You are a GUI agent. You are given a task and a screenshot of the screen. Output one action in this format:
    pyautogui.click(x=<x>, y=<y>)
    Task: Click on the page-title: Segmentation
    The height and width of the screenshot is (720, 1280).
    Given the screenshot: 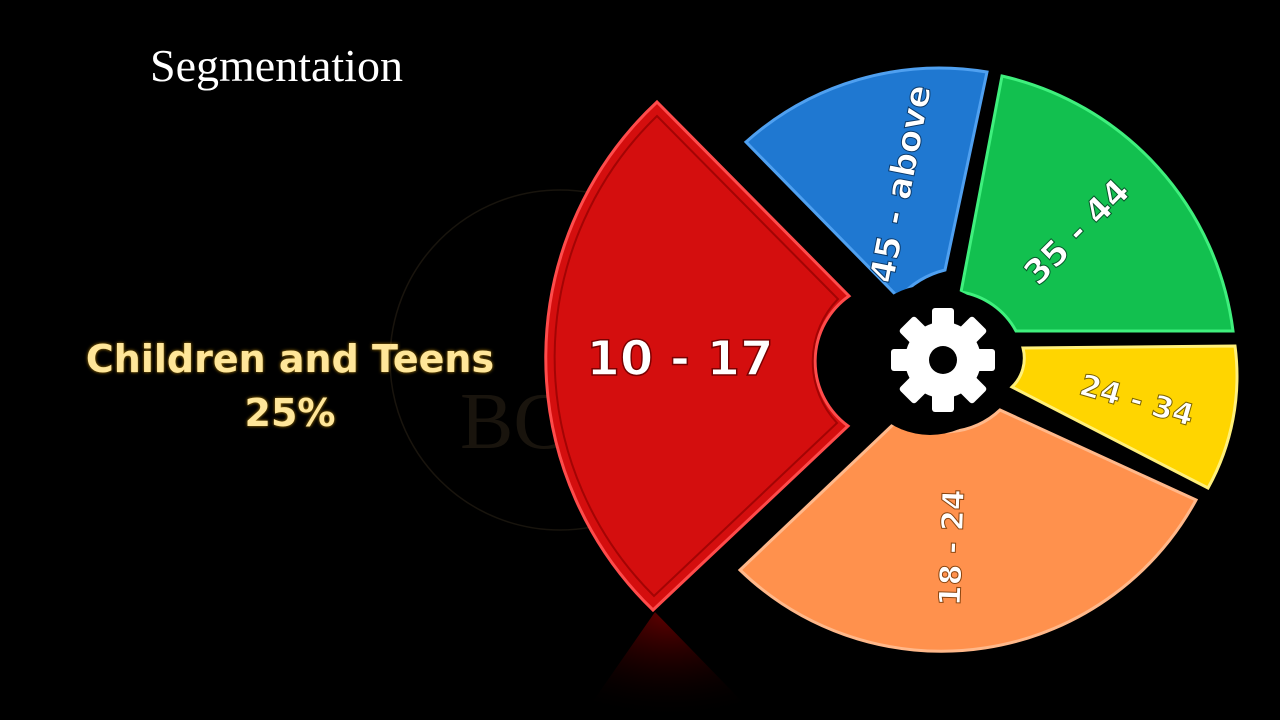 What is the action you would take?
    pyautogui.click(x=276, y=65)
    